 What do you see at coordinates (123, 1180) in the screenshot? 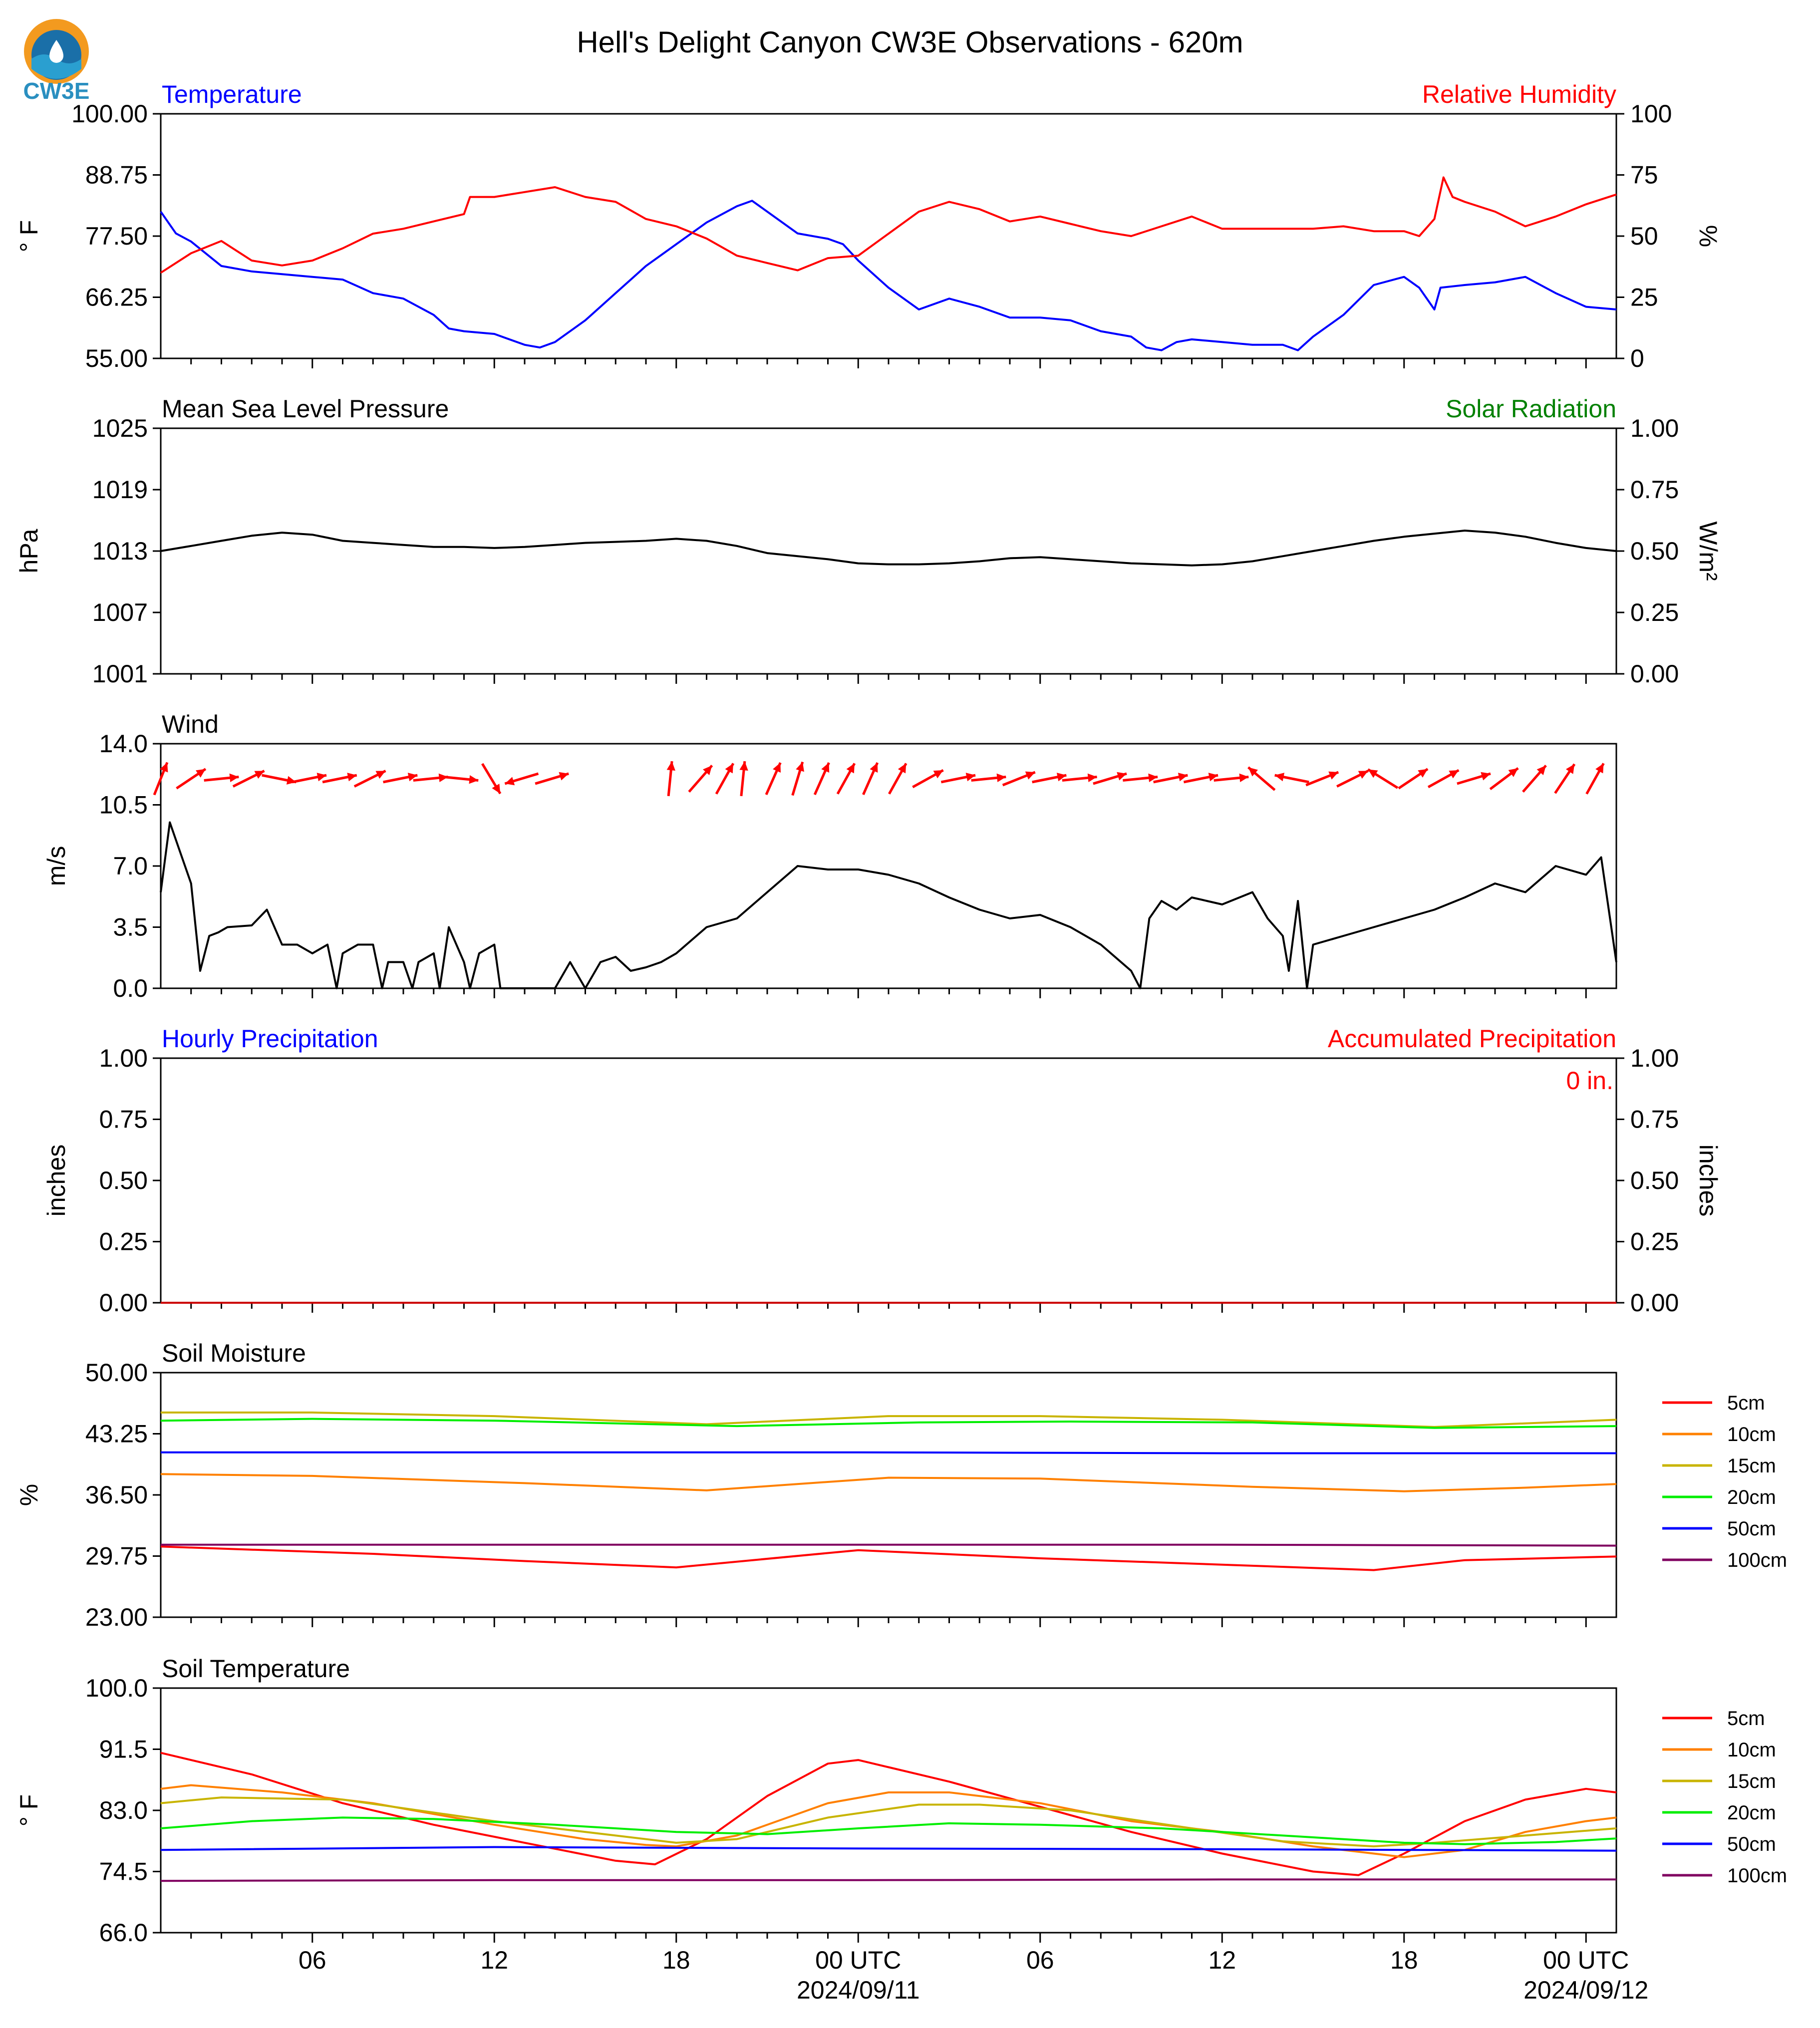
I see `y-tick-label: 0.50` at bounding box center [123, 1180].